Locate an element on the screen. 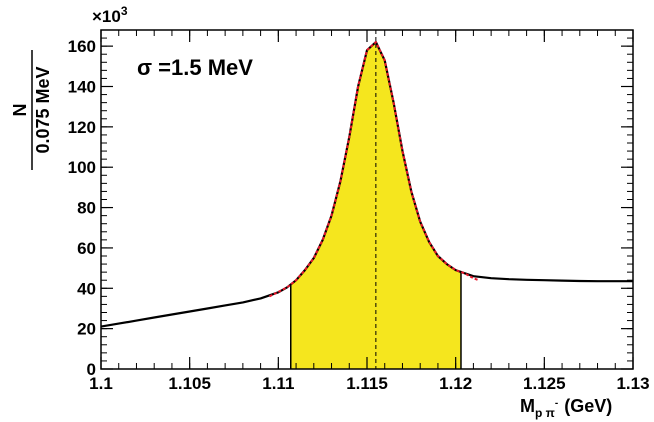 This screenshot has height=422, width=654. sigma-annotation: σ =1.5 MeV is located at coordinates (195, 67).